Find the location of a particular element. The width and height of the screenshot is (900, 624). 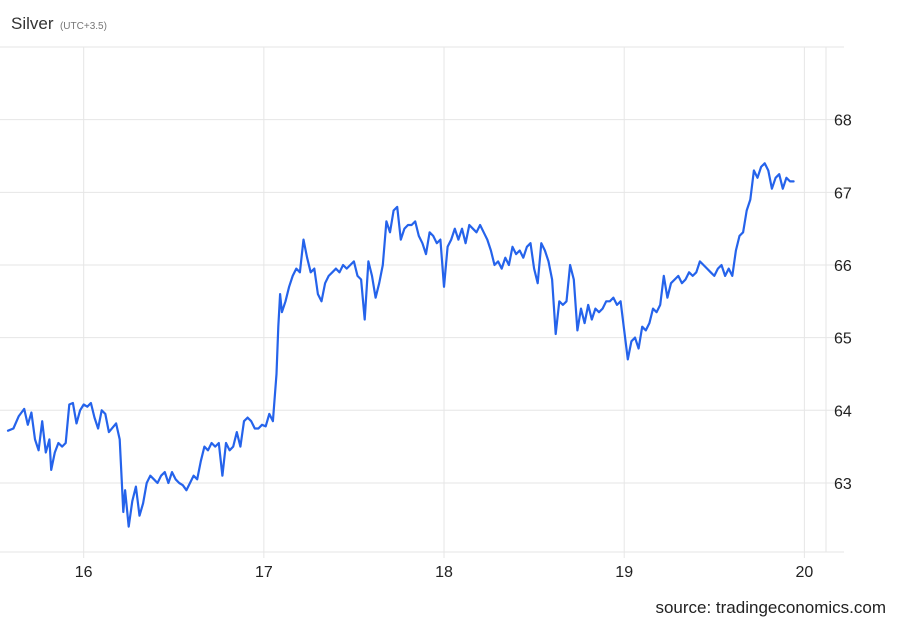

chart-header: Silver (UTC+3.5) is located at coordinates (59, 24).